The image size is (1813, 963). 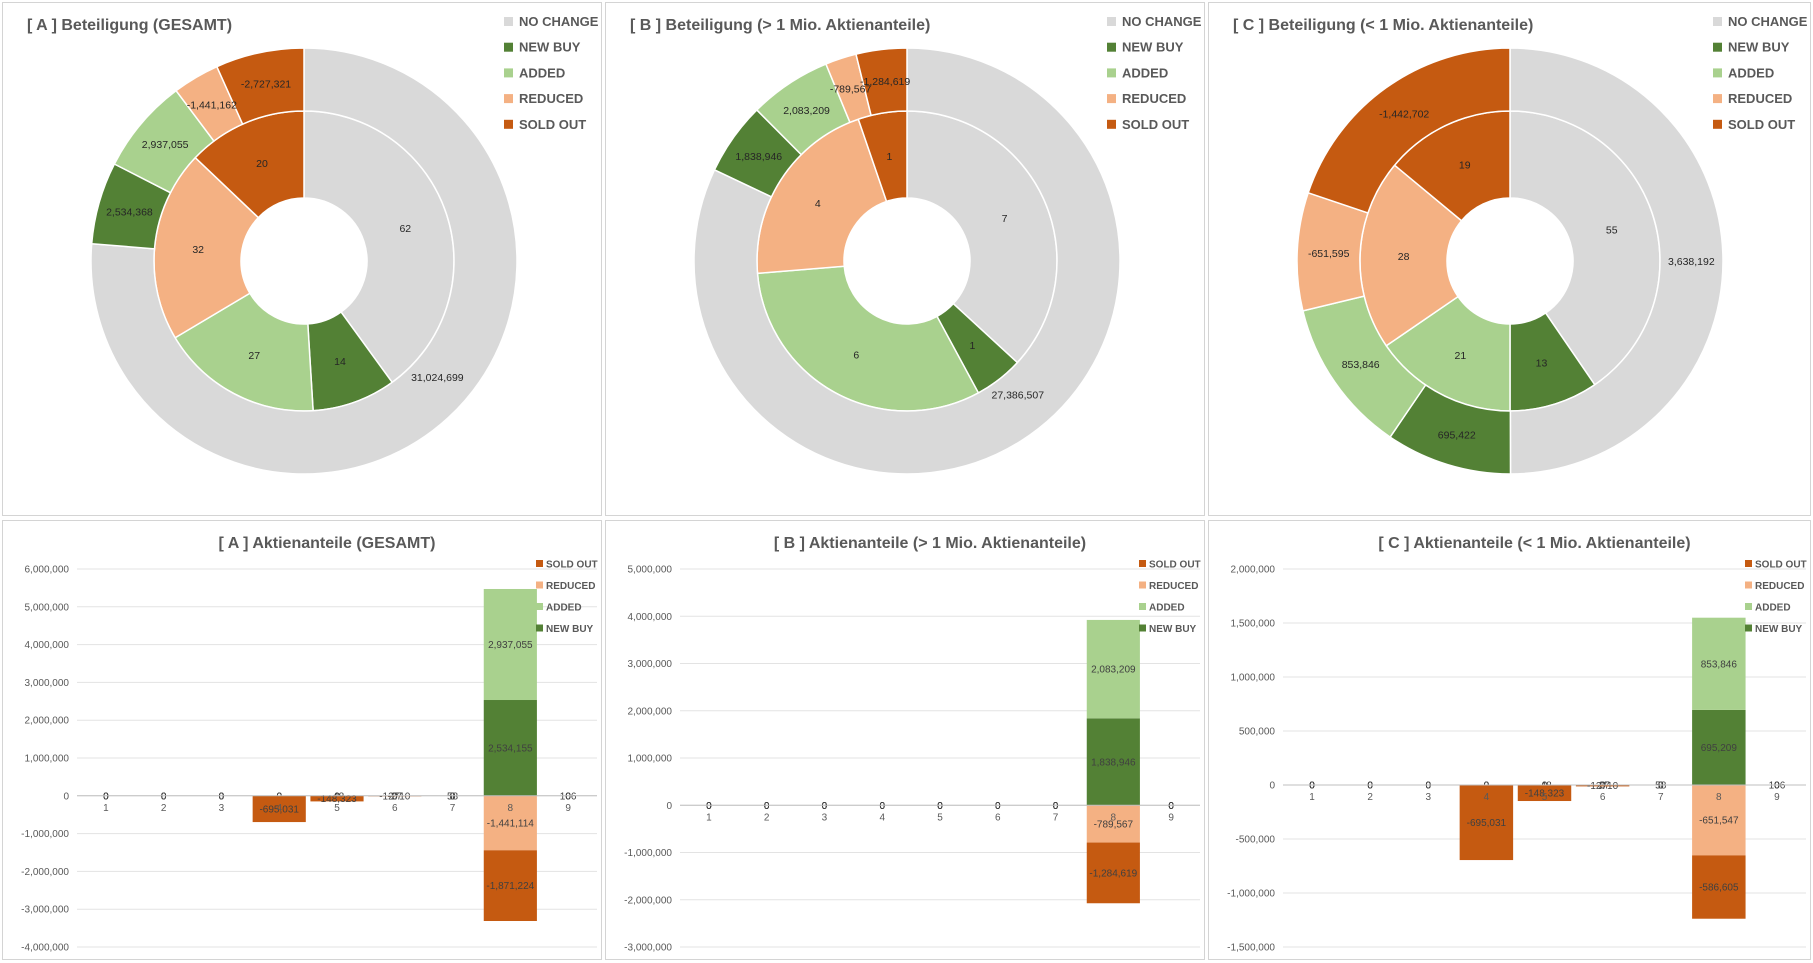 What do you see at coordinates (709, 817) in the screenshot?
I see `x-tick-label: 1` at bounding box center [709, 817].